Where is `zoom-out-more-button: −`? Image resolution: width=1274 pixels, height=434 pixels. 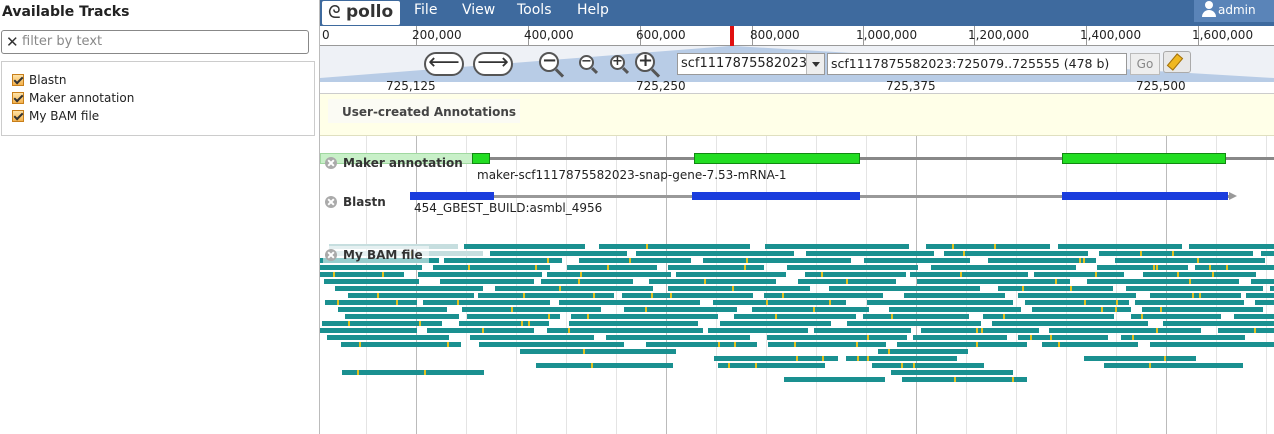 zoom-out-more-button: − is located at coordinates (552, 65).